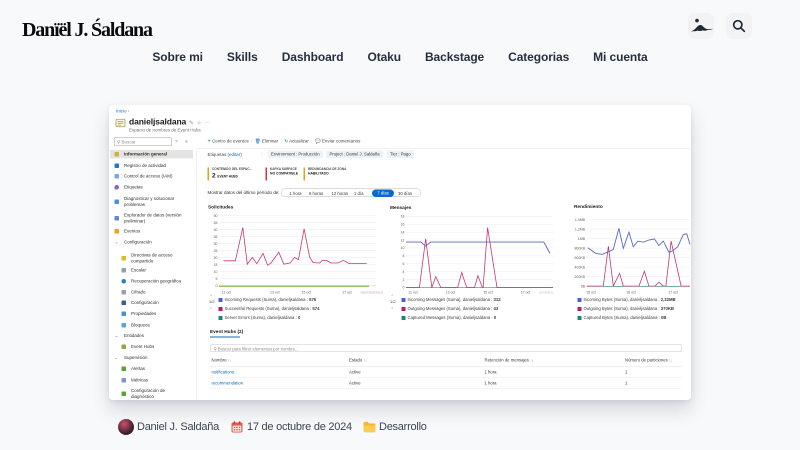 This screenshot has width=800, height=450. I want to click on svg-text: 5, so click(217, 279).